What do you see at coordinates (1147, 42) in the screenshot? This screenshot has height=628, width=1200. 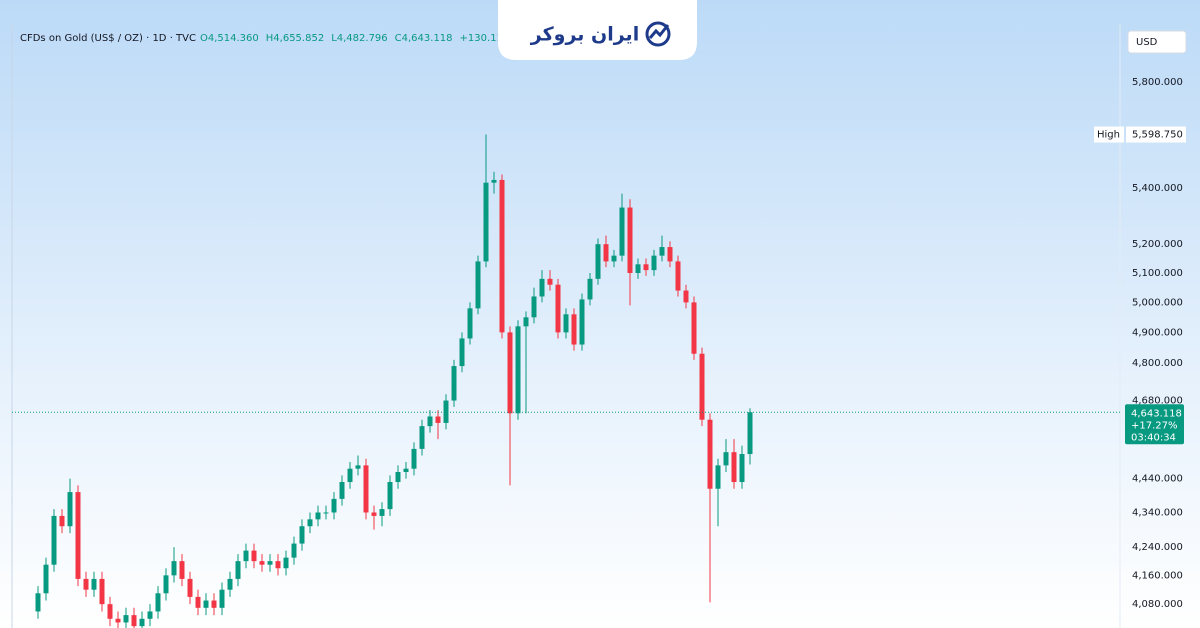 I see `currency-label: USD` at bounding box center [1147, 42].